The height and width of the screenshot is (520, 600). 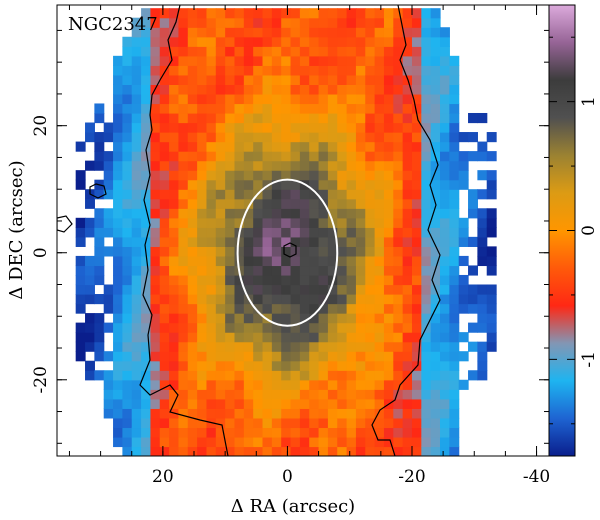 I want to click on x-tick-label: -40, so click(x=536, y=477).